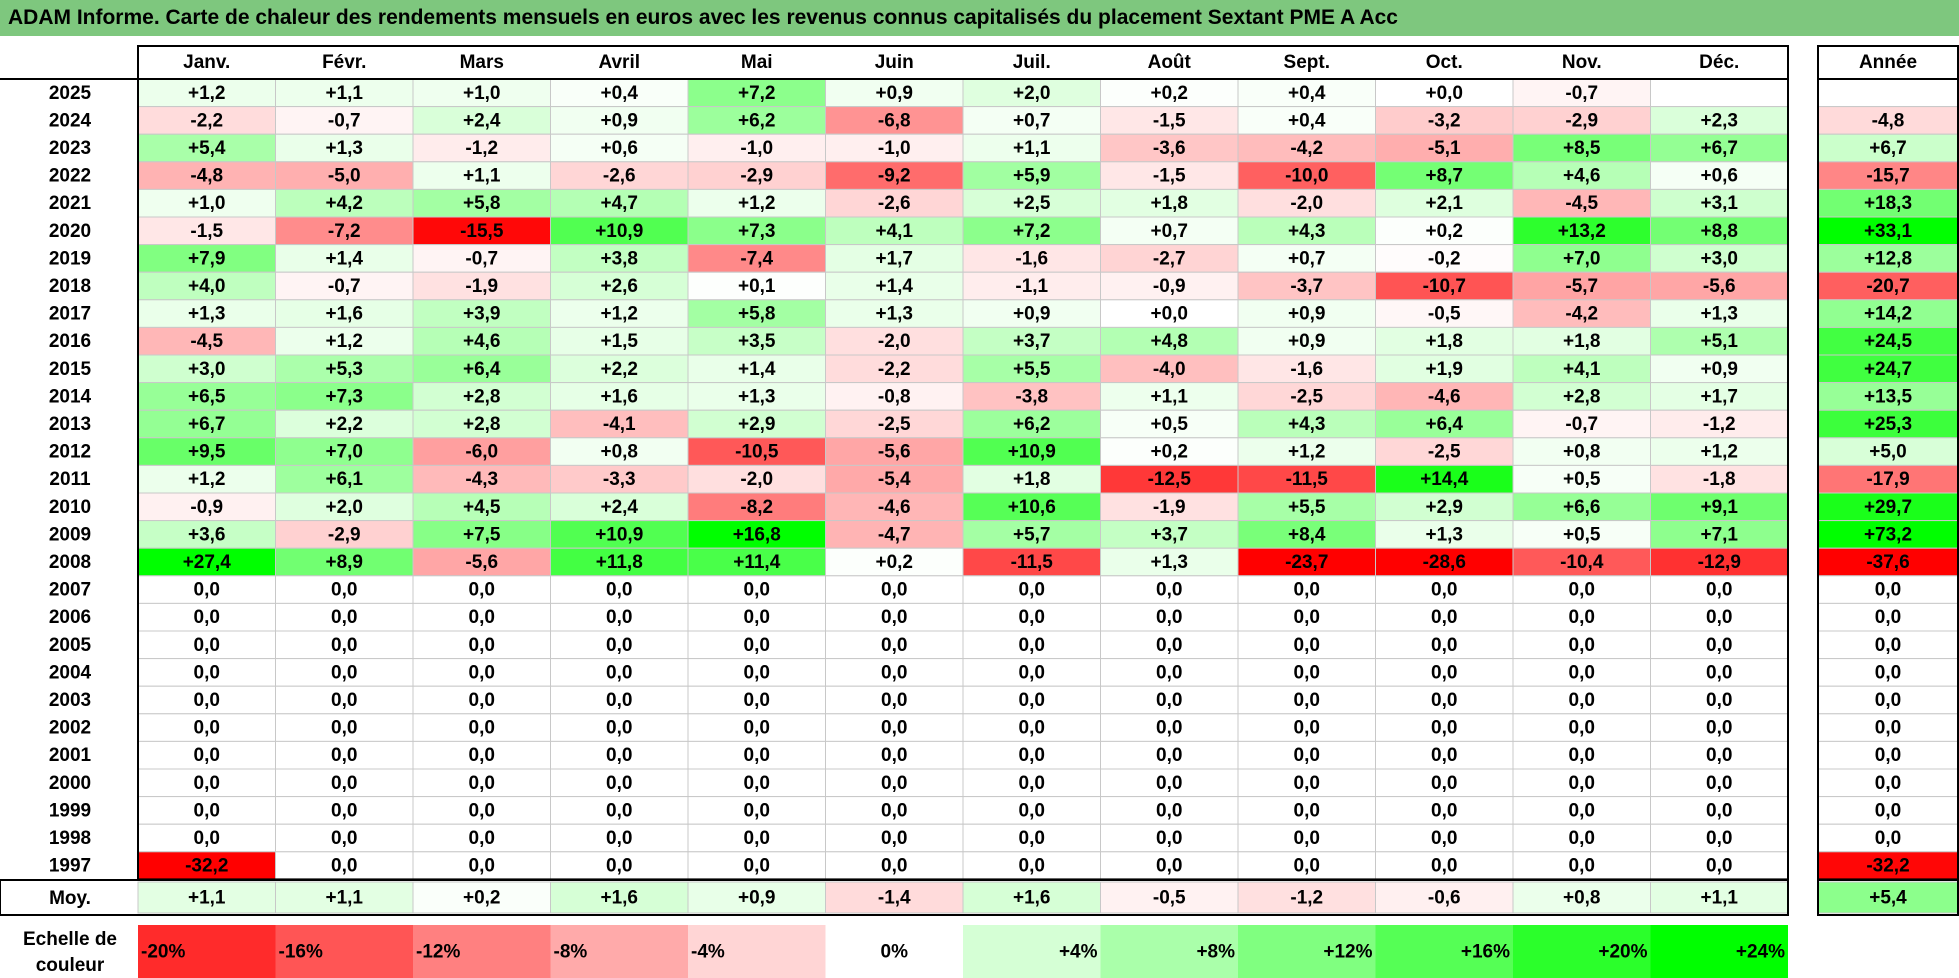 The height and width of the screenshot is (978, 1959). I want to click on month-6-label: -2,0, so click(894, 341).